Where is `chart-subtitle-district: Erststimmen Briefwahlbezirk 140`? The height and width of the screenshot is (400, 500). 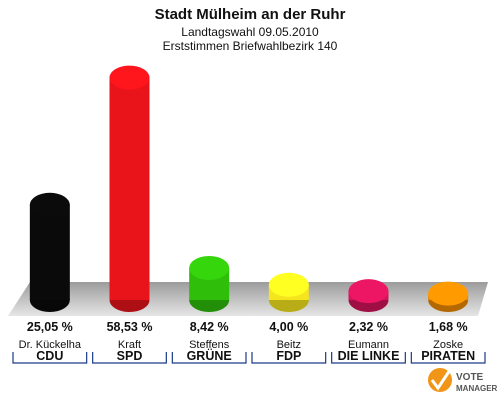
chart-subtitle-district: Erststimmen Briefwahlbezirk 140 is located at coordinates (250, 46).